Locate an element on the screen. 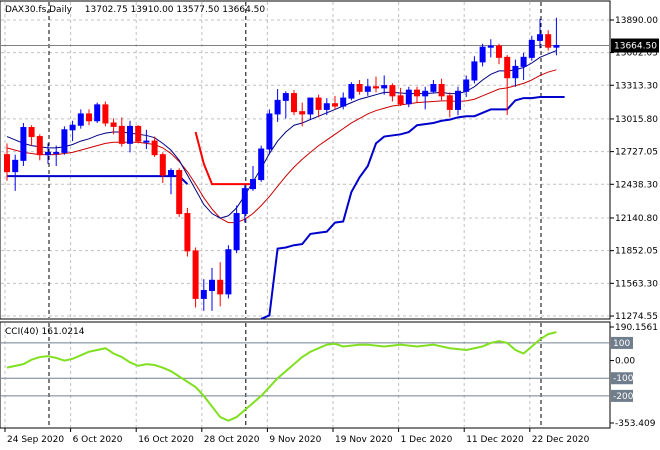  cci-level-label: -100 is located at coordinates (623, 379).